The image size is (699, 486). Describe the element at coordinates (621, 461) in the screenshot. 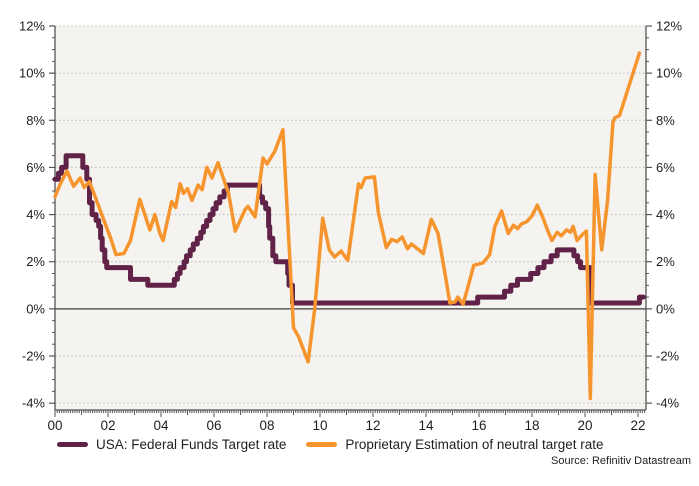

I see `source-attribution: Source: Refinitiv Datastream` at that location.